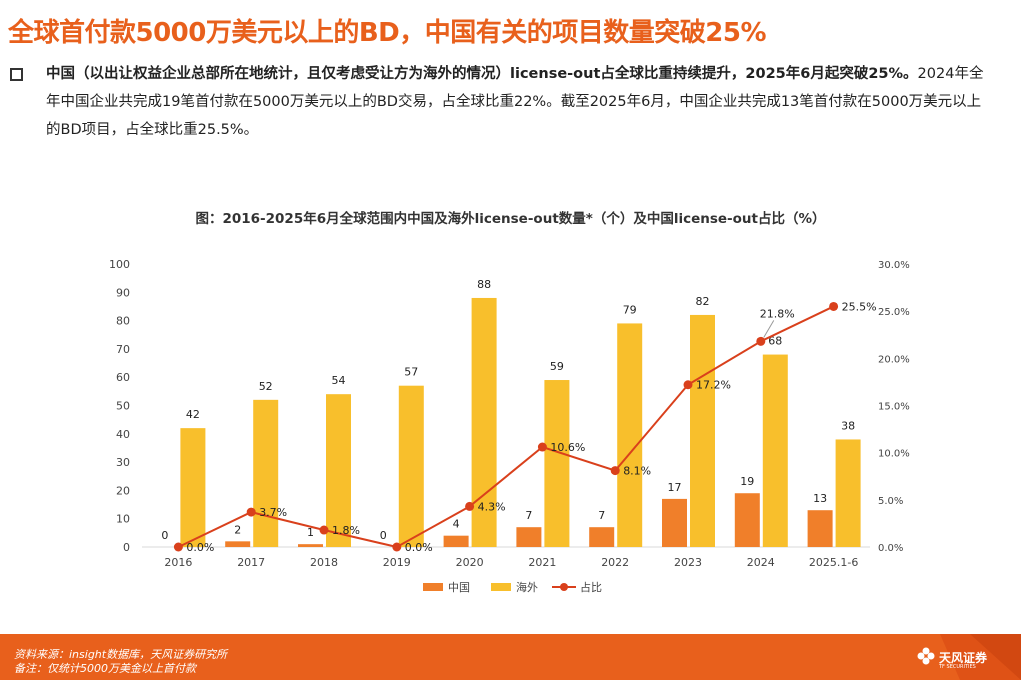 This screenshot has height=680, width=1021. I want to click on y-left-tick-label: 70, so click(123, 349).